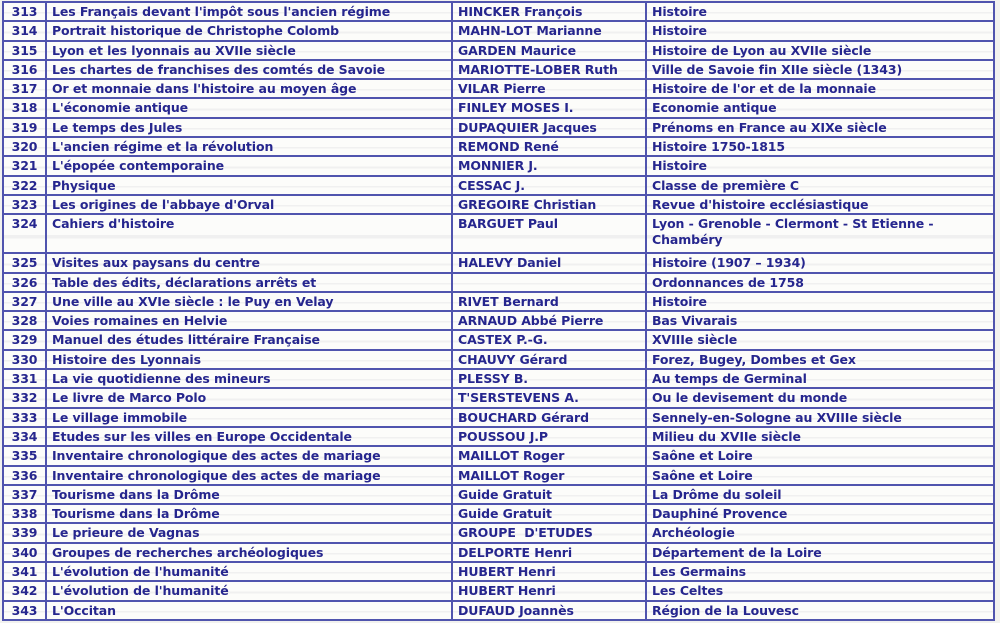 Image resolution: width=1000 pixels, height=623 pixels. I want to click on subject-cell: Histoire 1750-1815, so click(820, 147).